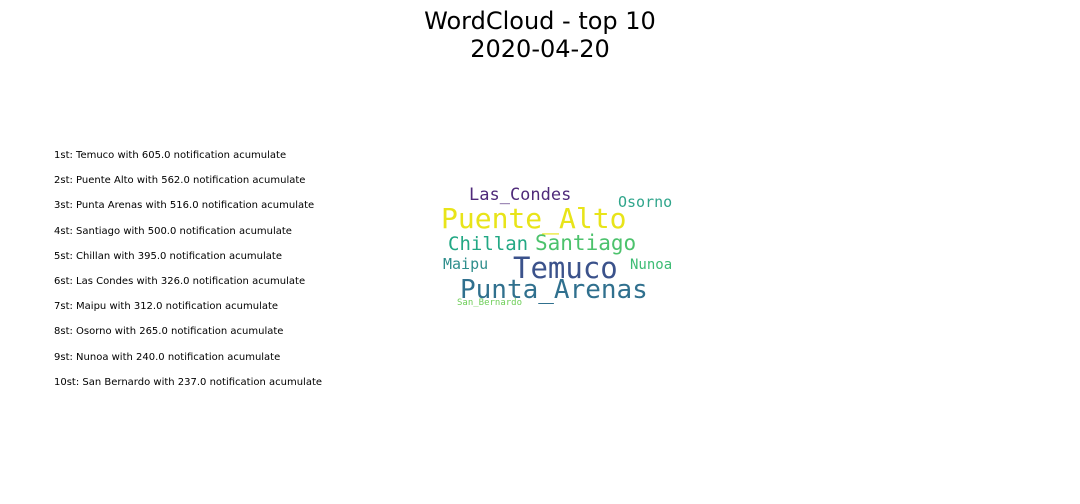  What do you see at coordinates (554, 290) in the screenshot?
I see `word-punta-arenas: Punta_Arenas` at bounding box center [554, 290].